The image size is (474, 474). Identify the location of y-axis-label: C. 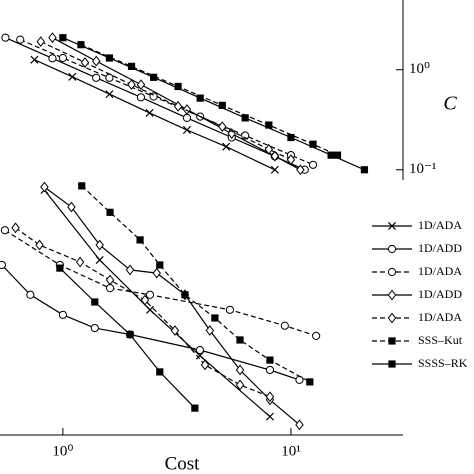
(450, 104).